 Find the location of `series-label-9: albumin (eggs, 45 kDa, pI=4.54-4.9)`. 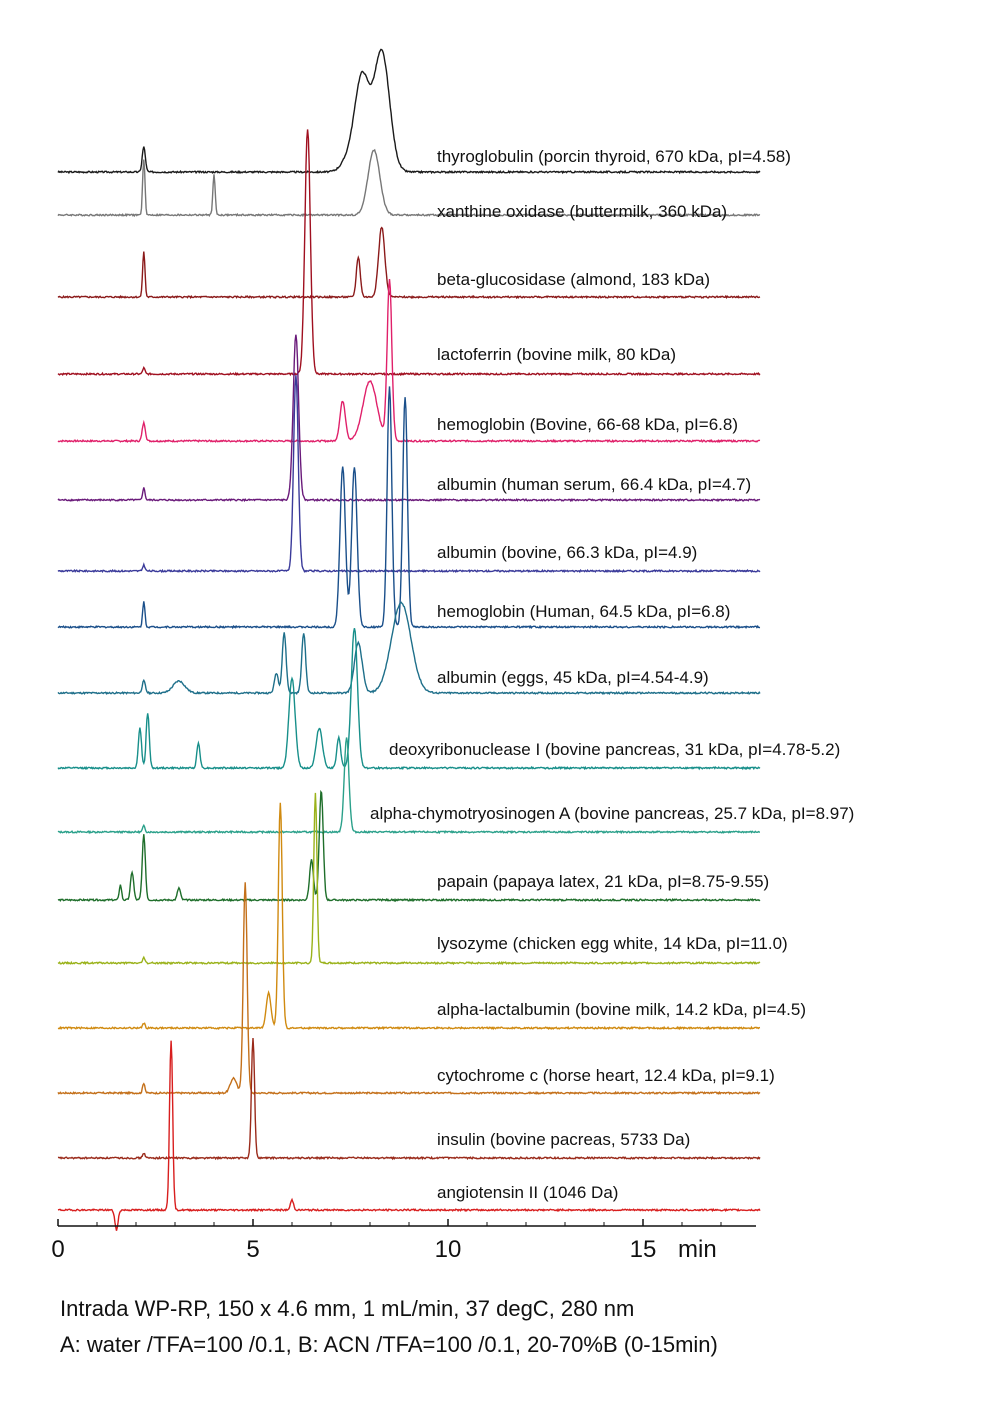

series-label-9: albumin (eggs, 45 kDa, pI=4.54-4.9) is located at coordinates (573, 677).